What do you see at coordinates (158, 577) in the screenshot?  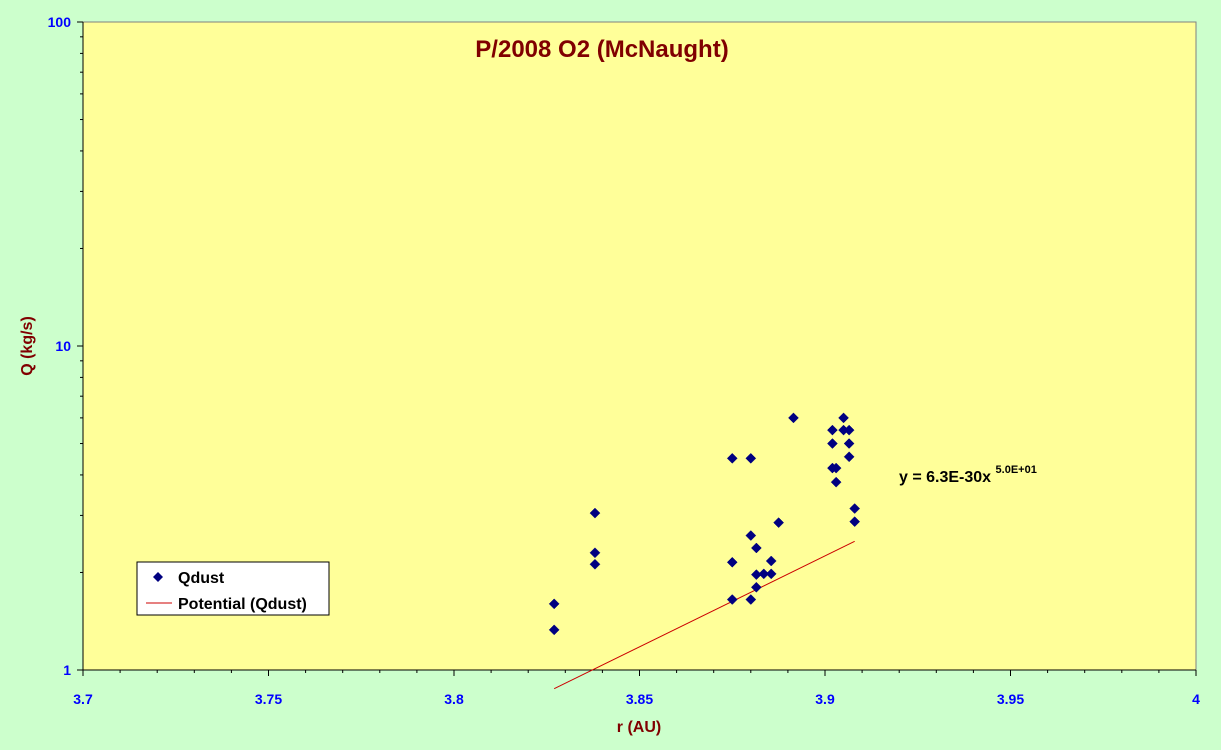 I see `legend-marker-diamond` at bounding box center [158, 577].